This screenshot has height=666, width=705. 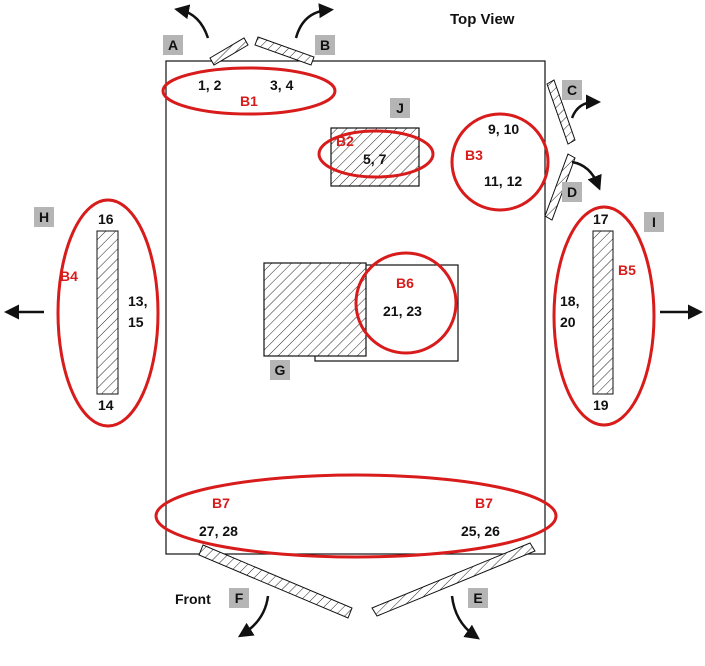 I want to click on label-box-j, so click(x=400, y=108).